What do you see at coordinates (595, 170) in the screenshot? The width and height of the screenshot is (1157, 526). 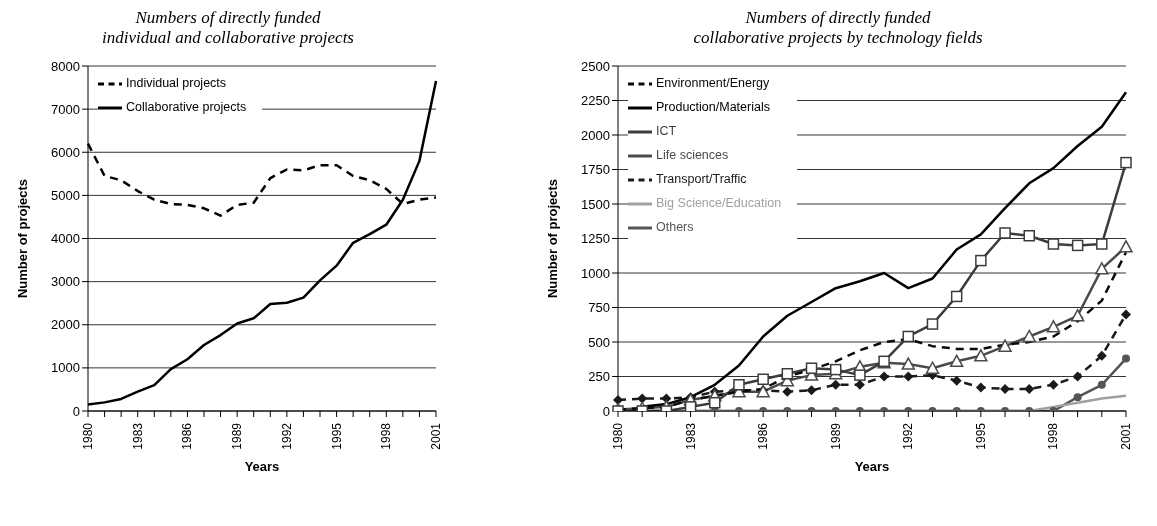 I see `y-tick-label: 1750` at bounding box center [595, 170].